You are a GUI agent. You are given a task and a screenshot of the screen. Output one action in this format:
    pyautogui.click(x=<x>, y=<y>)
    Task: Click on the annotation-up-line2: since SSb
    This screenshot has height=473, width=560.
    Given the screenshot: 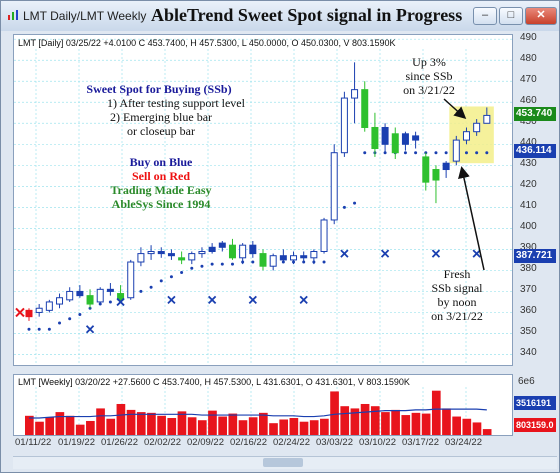 What is the action you would take?
    pyautogui.click(x=429, y=76)
    